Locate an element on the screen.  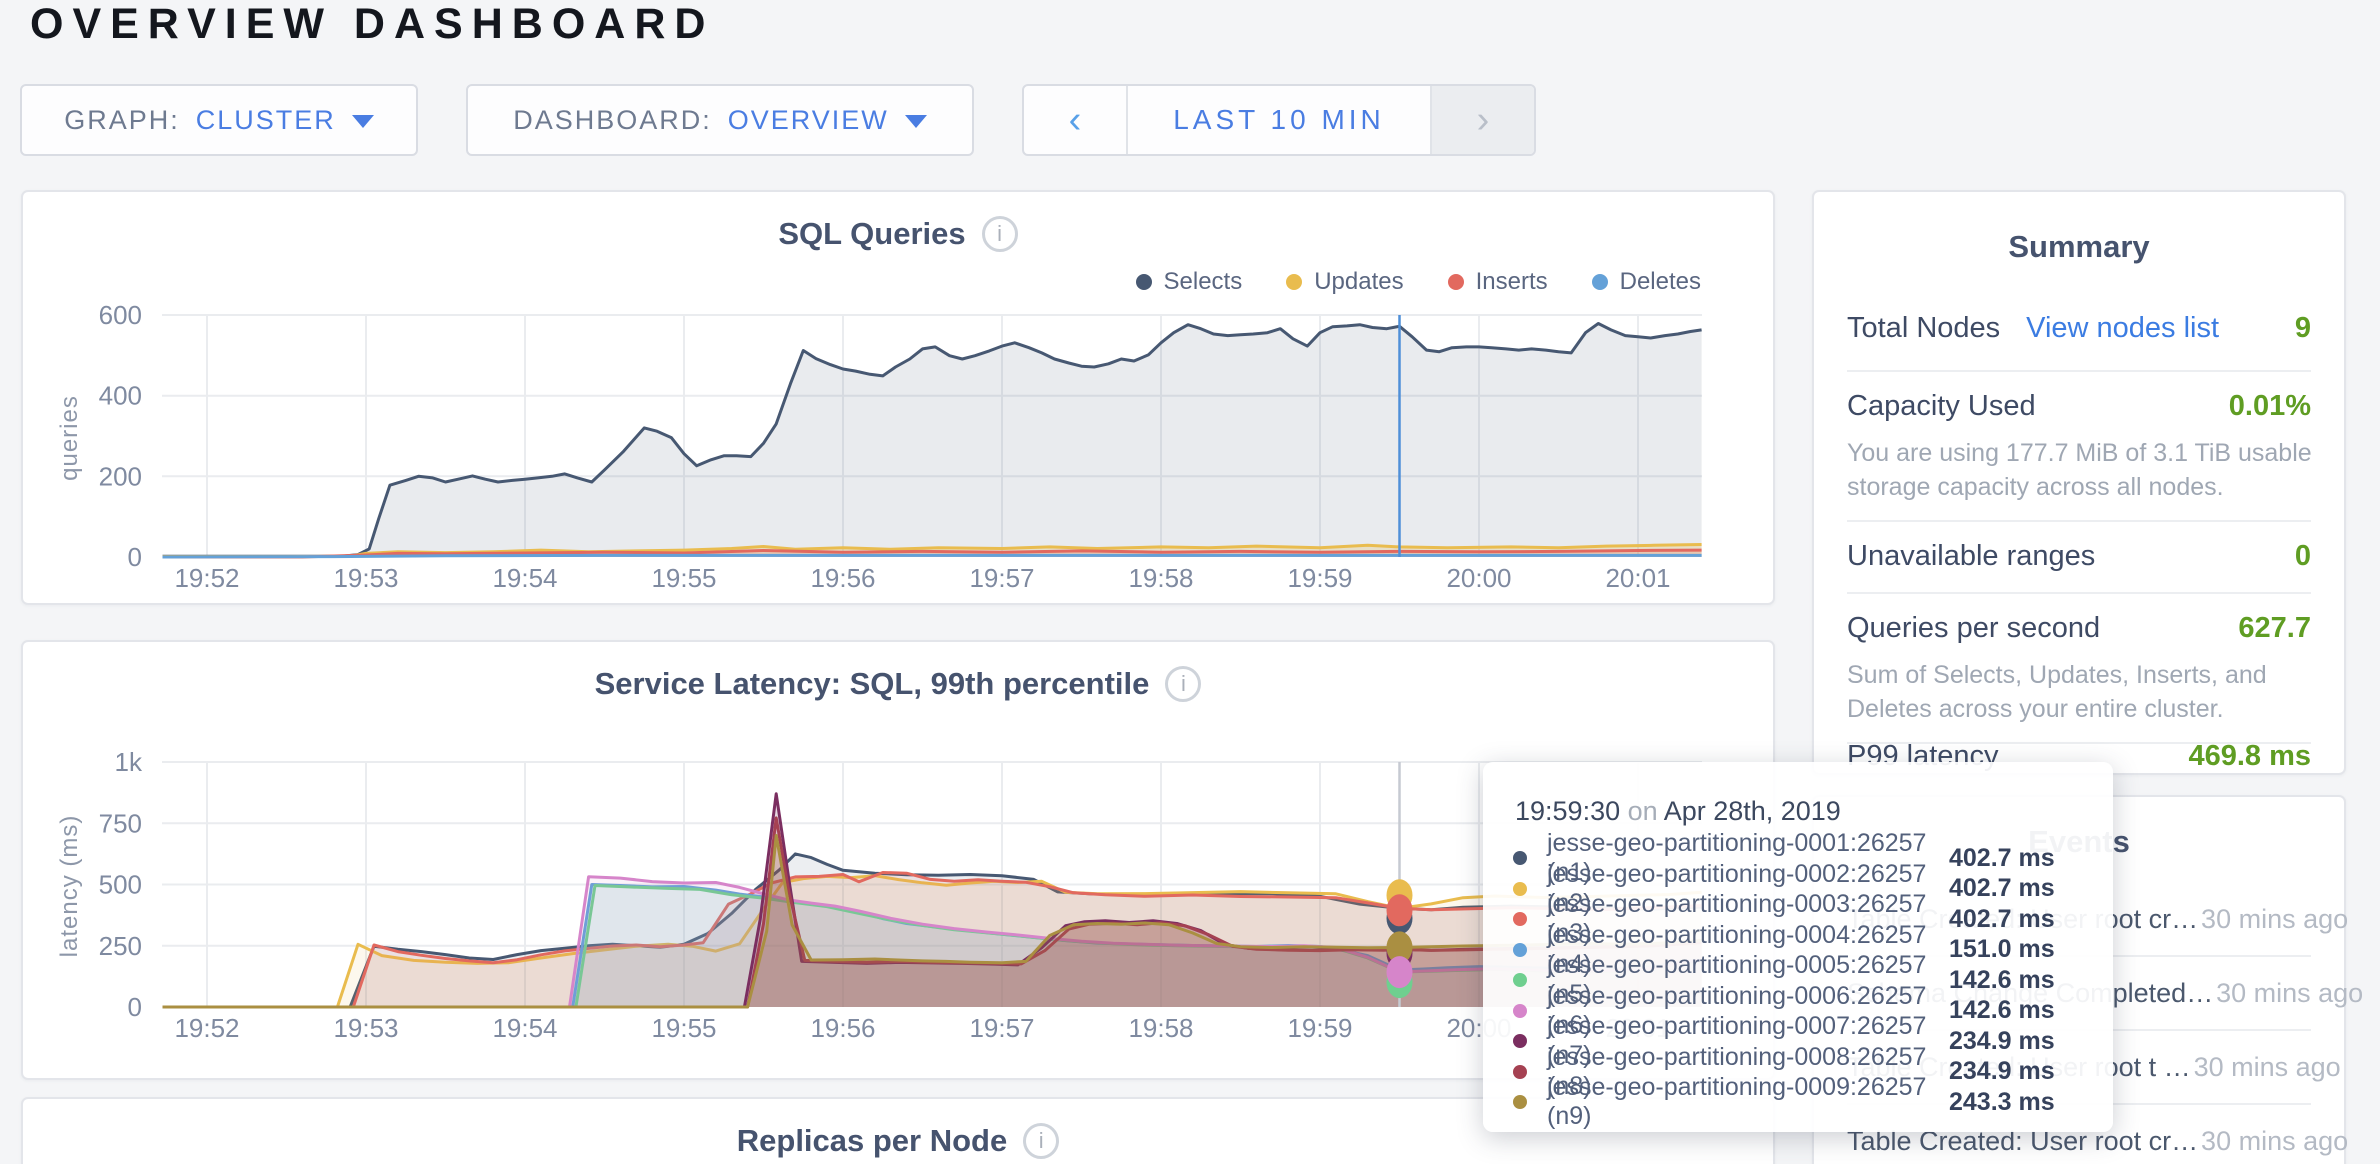
tooltip-date: Apr 28th, 2019 is located at coordinates (1752, 811).